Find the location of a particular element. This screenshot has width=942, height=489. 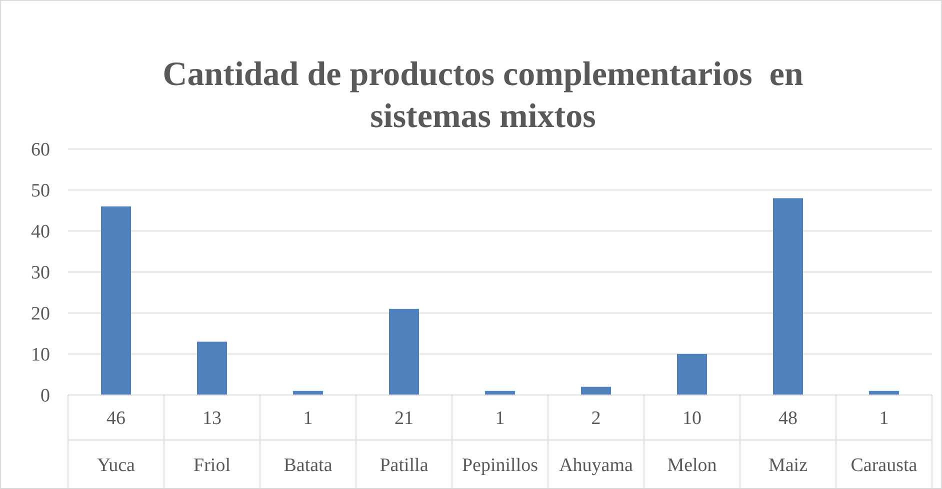

x-tick-label: Friol is located at coordinates (212, 465).